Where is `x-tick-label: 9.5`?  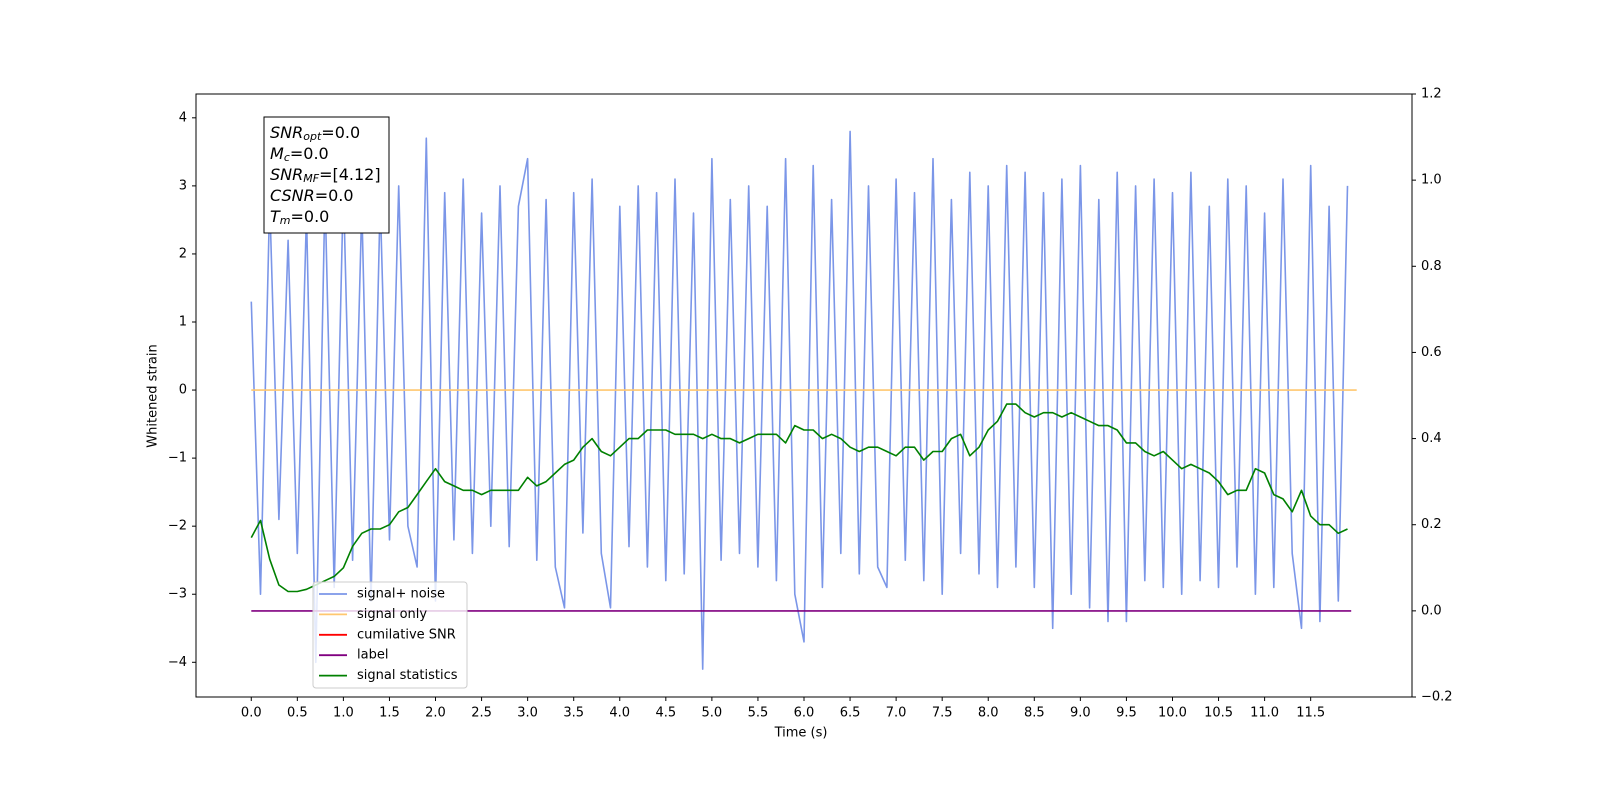
x-tick-label: 9.5 is located at coordinates (1126, 713).